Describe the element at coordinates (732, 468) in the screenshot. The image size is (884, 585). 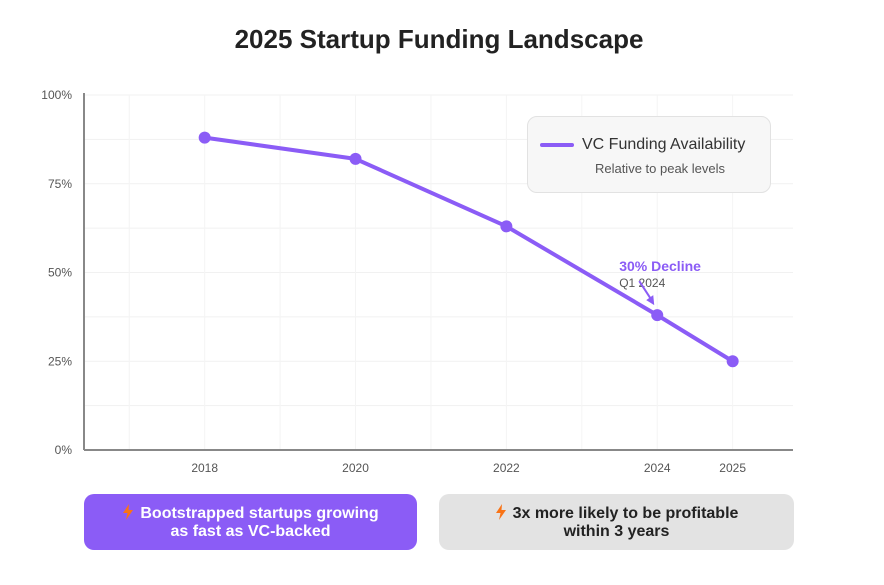
I see `x-tick-label: 2025` at that location.